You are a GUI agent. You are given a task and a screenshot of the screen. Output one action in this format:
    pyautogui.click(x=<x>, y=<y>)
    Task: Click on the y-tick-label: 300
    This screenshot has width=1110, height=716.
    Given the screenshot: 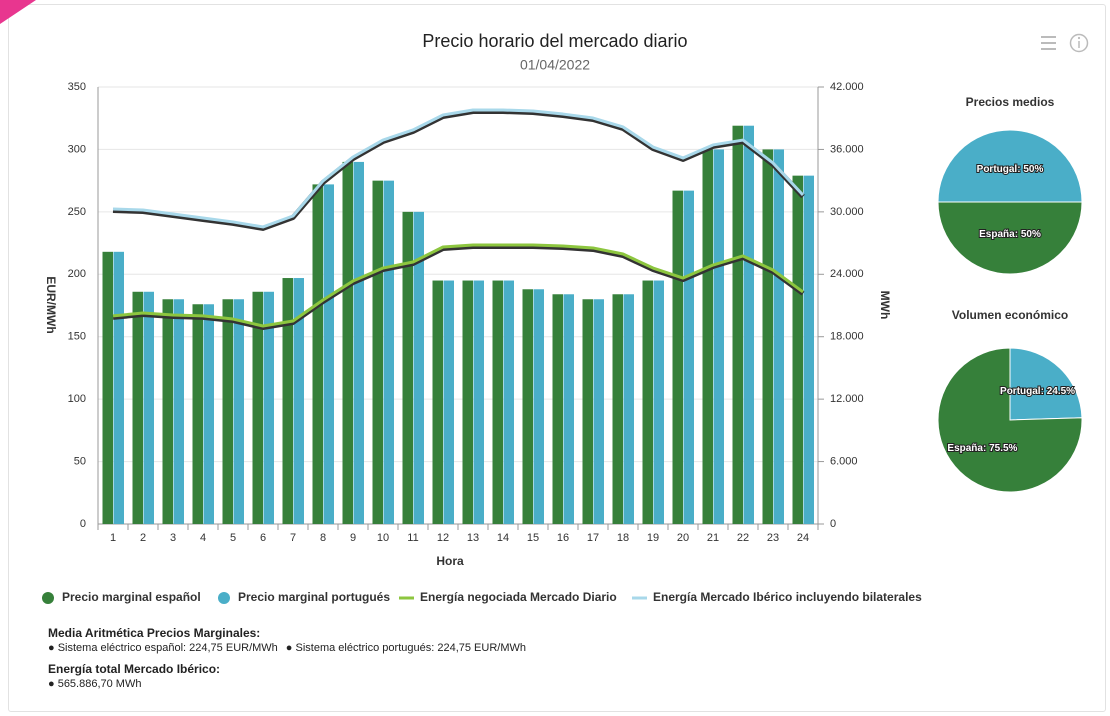 What is the action you would take?
    pyautogui.click(x=77, y=149)
    